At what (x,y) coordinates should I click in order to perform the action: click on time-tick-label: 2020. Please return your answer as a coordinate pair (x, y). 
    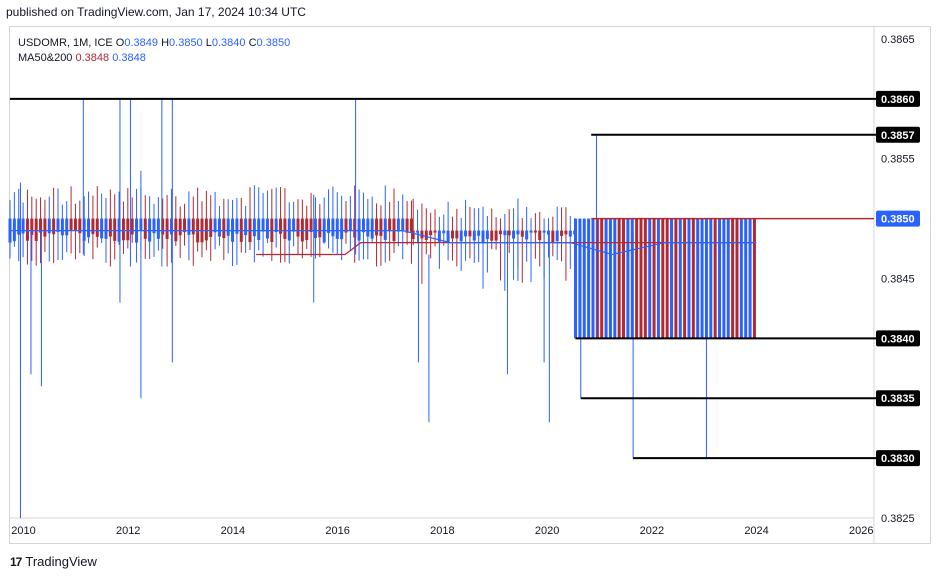
    Looking at the image, I should click on (547, 531).